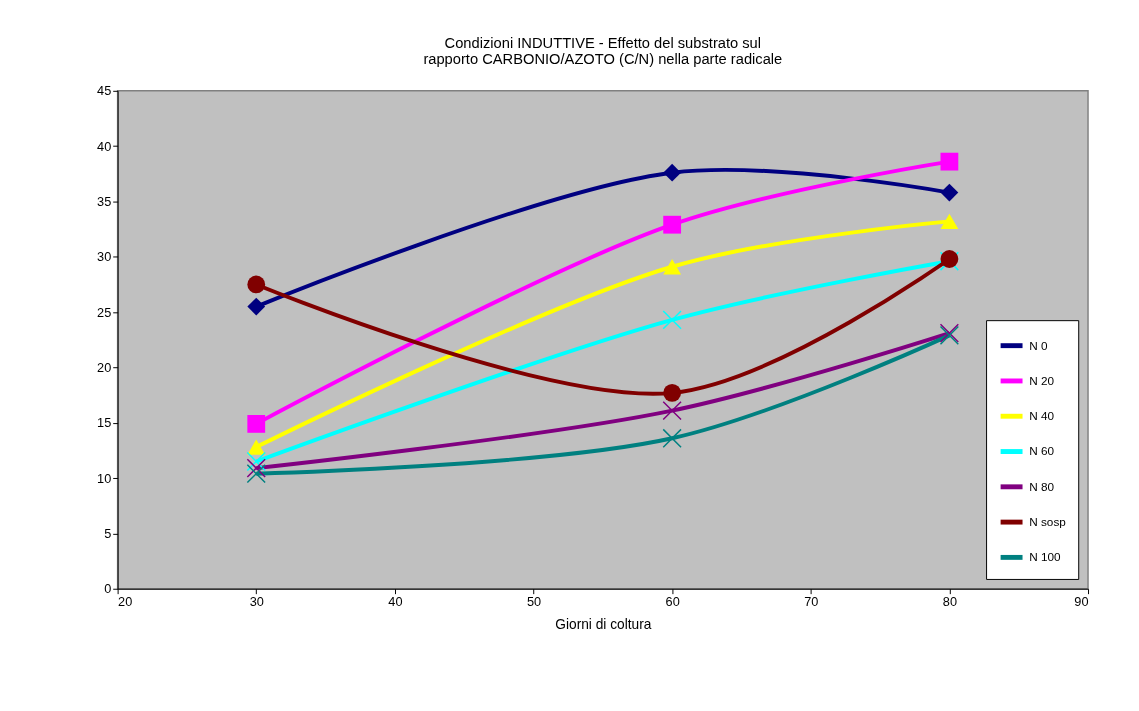  Describe the element at coordinates (104, 146) in the screenshot. I see `y-tick-label: 40` at that location.